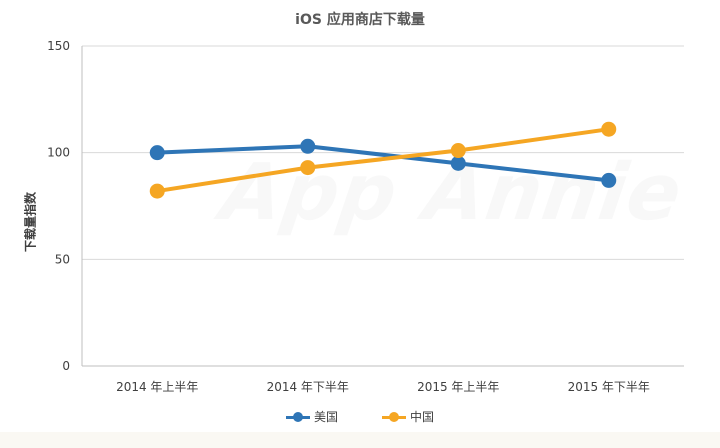  Describe the element at coordinates (311, 416) in the screenshot. I see `legend-item-series-0: 美国` at that location.